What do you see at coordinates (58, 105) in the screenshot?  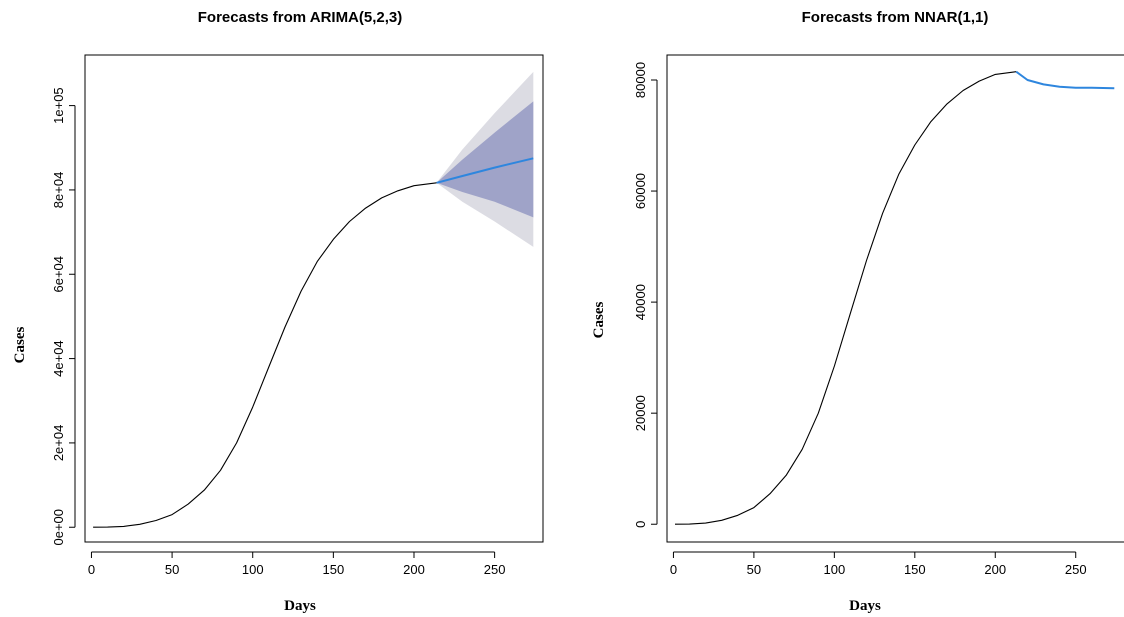 I see `y-tick-label: 1e+05` at bounding box center [58, 105].